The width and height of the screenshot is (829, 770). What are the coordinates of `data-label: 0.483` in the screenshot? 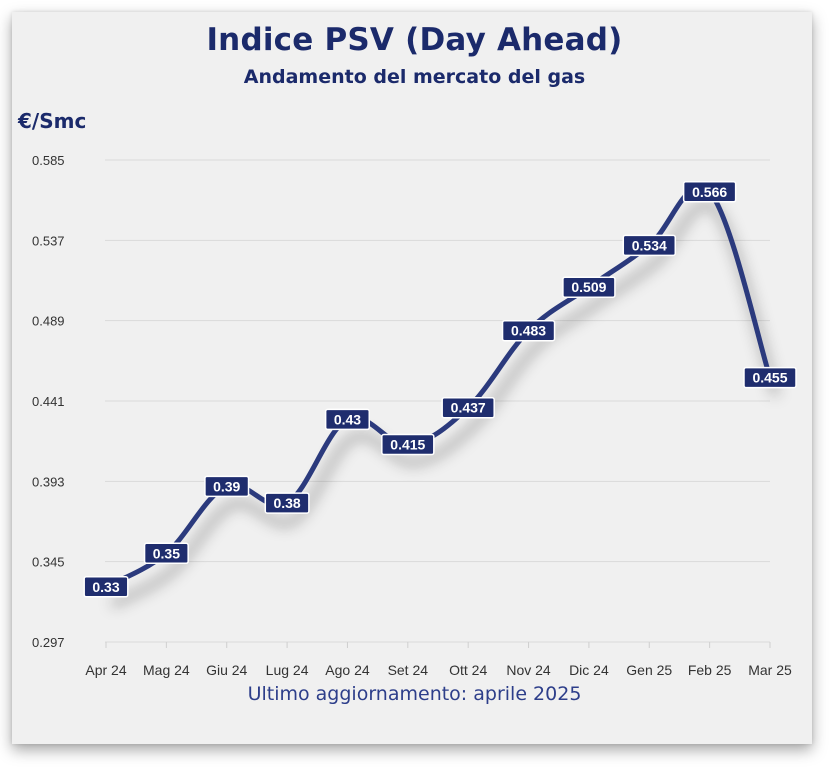 It's located at (528, 331).